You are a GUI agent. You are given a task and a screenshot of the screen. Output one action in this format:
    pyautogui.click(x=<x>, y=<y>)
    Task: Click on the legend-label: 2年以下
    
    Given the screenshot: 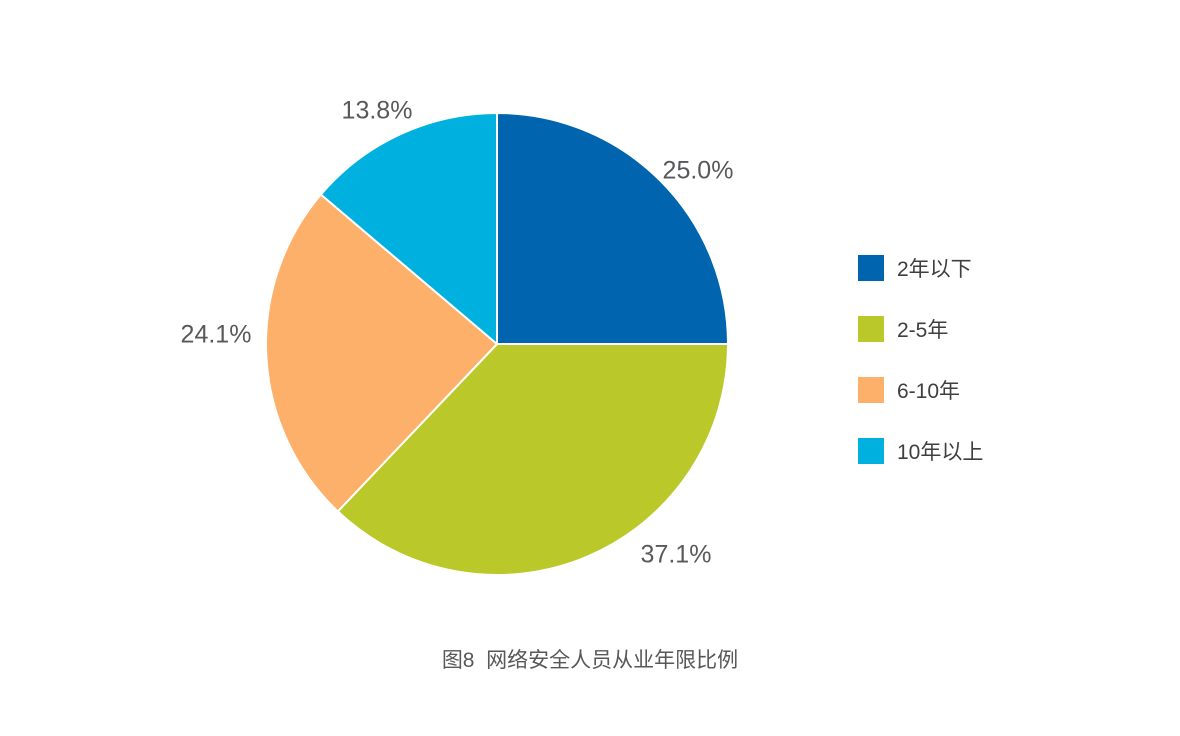 What is the action you would take?
    pyautogui.click(x=934, y=269)
    